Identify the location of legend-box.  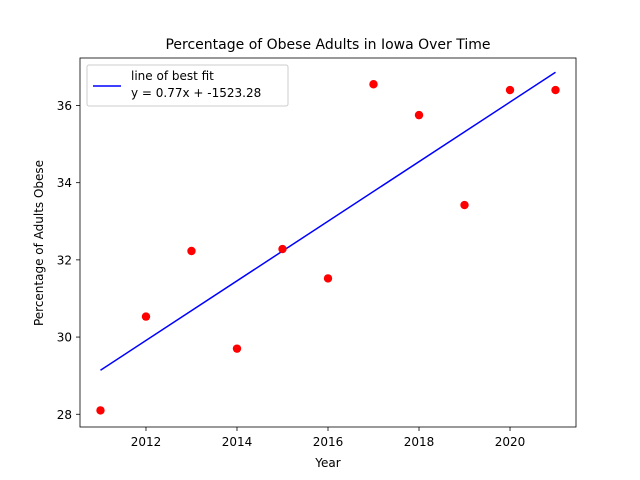
(187, 85).